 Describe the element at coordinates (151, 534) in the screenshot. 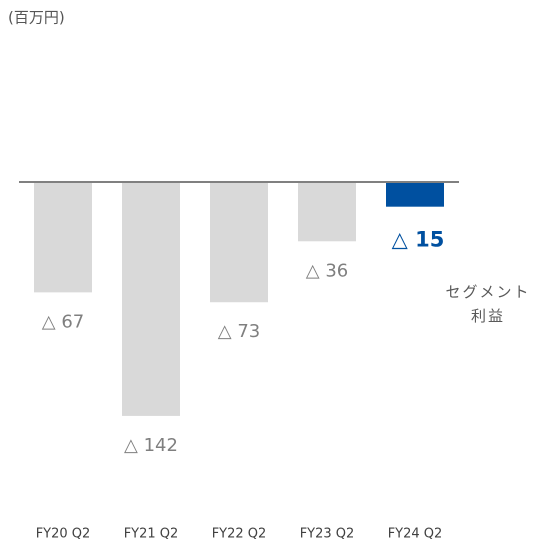

I see `x-tick-label: FY21 Q2` at that location.